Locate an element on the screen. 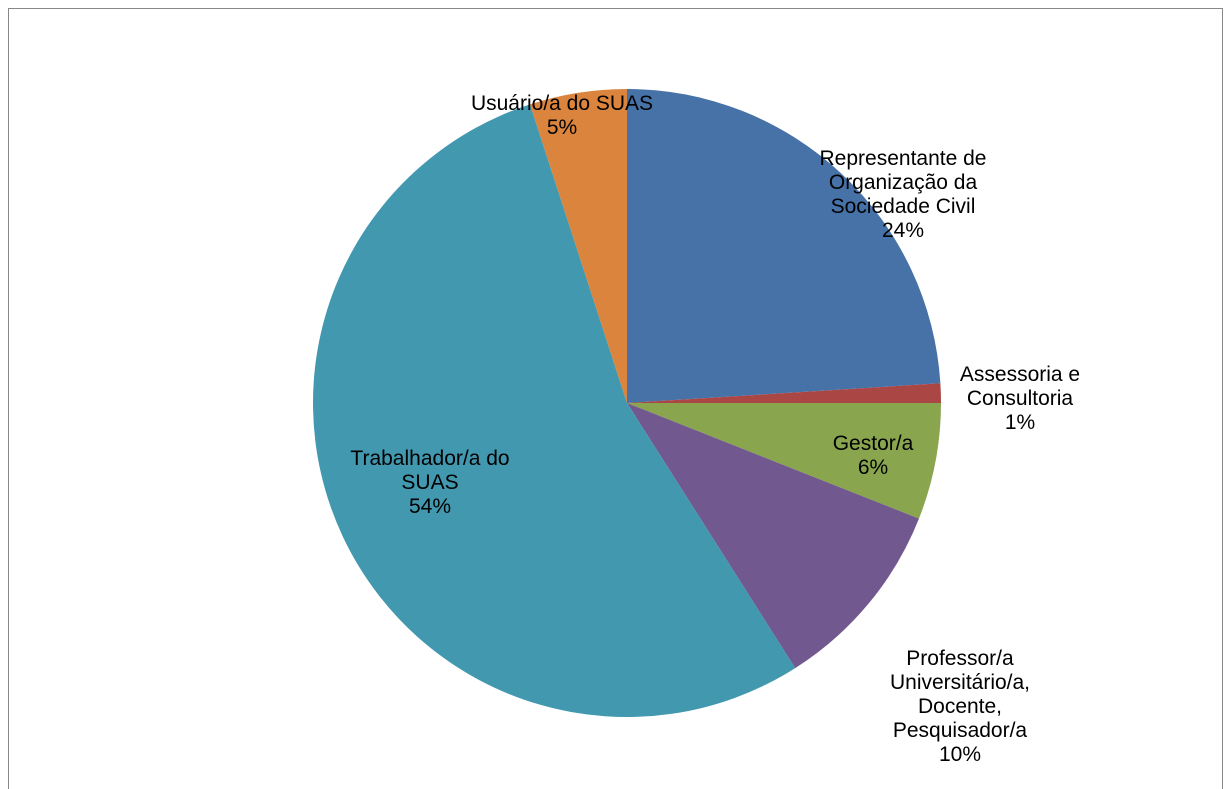 This screenshot has width=1232, height=789. slice-value: 6% is located at coordinates (873, 467).